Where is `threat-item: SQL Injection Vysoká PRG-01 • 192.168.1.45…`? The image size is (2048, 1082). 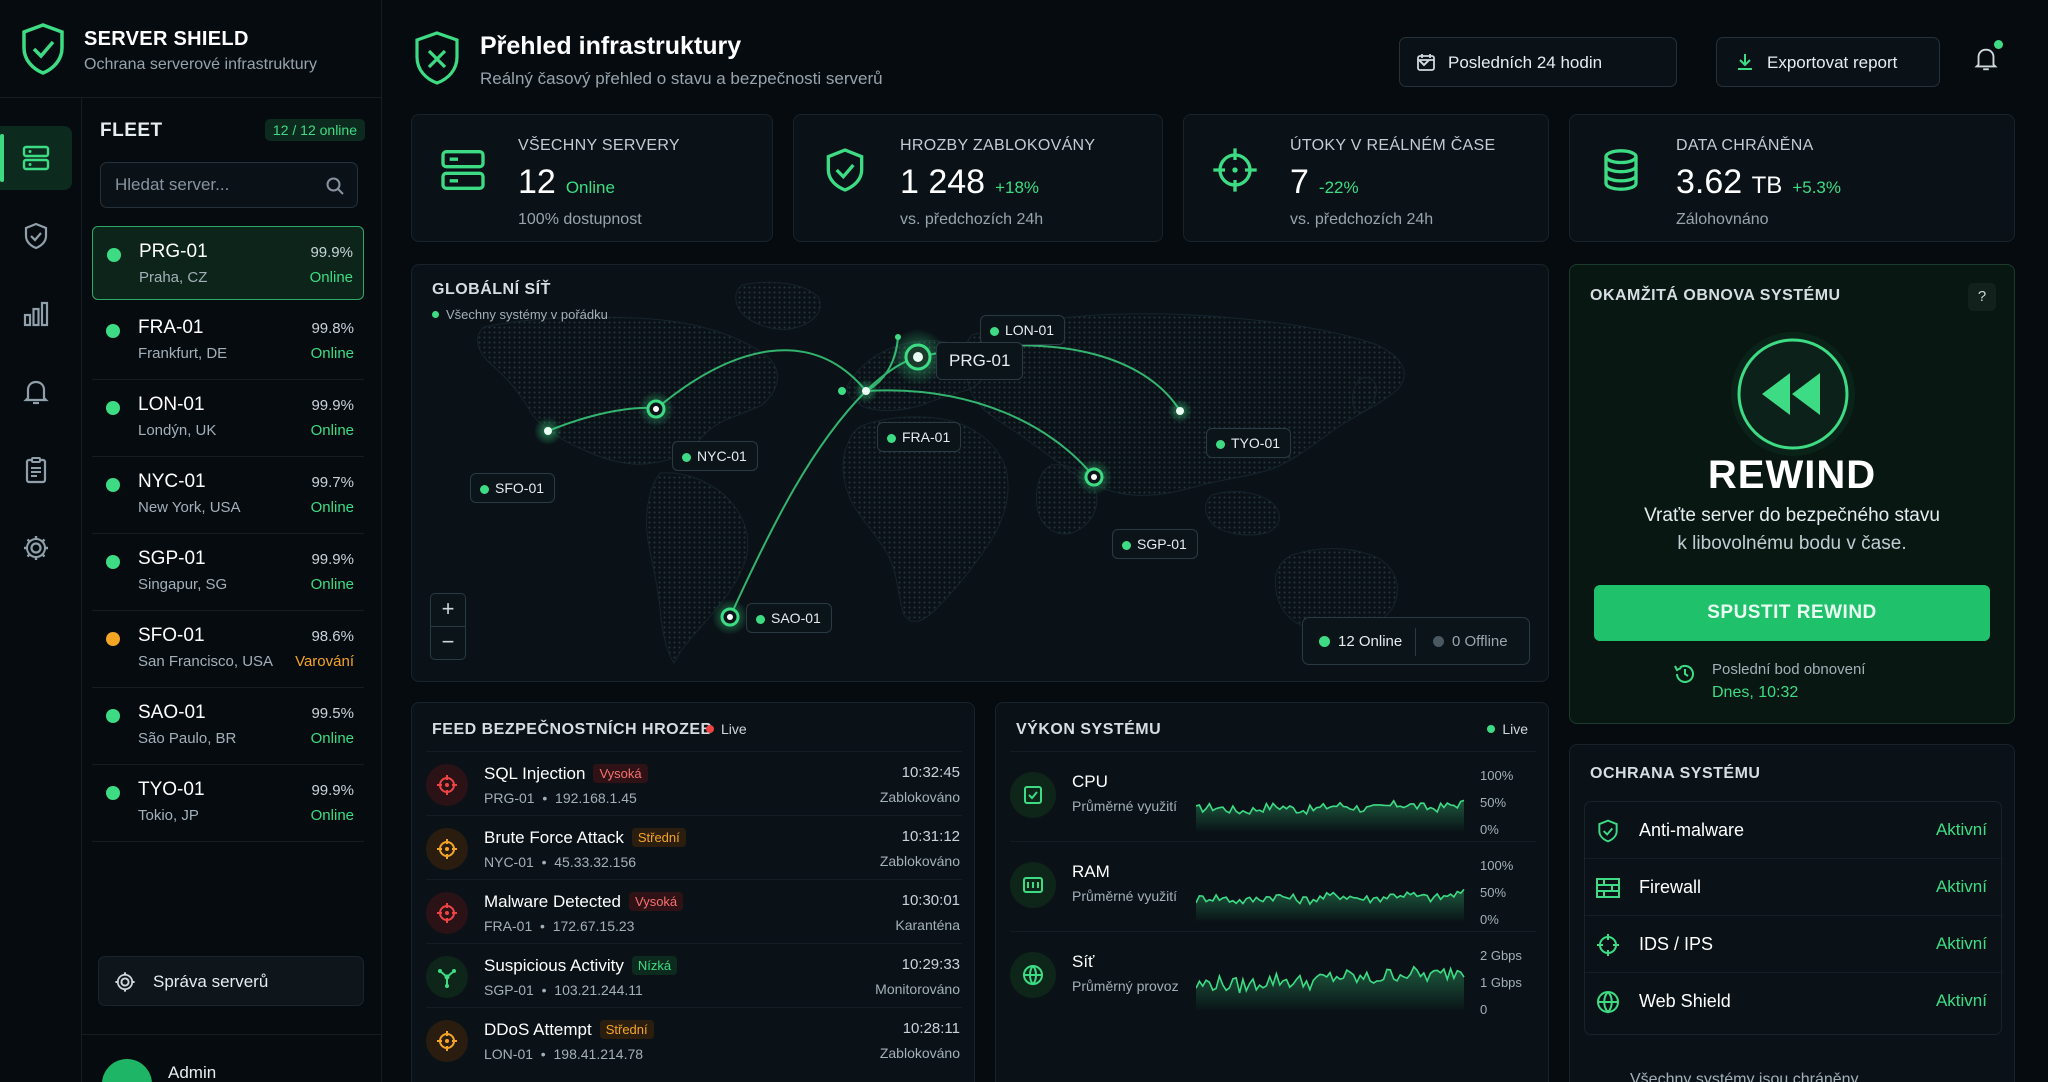 threat-item: SQL Injection Vysoká PRG-01 • 192.168.1.45… is located at coordinates (694, 783).